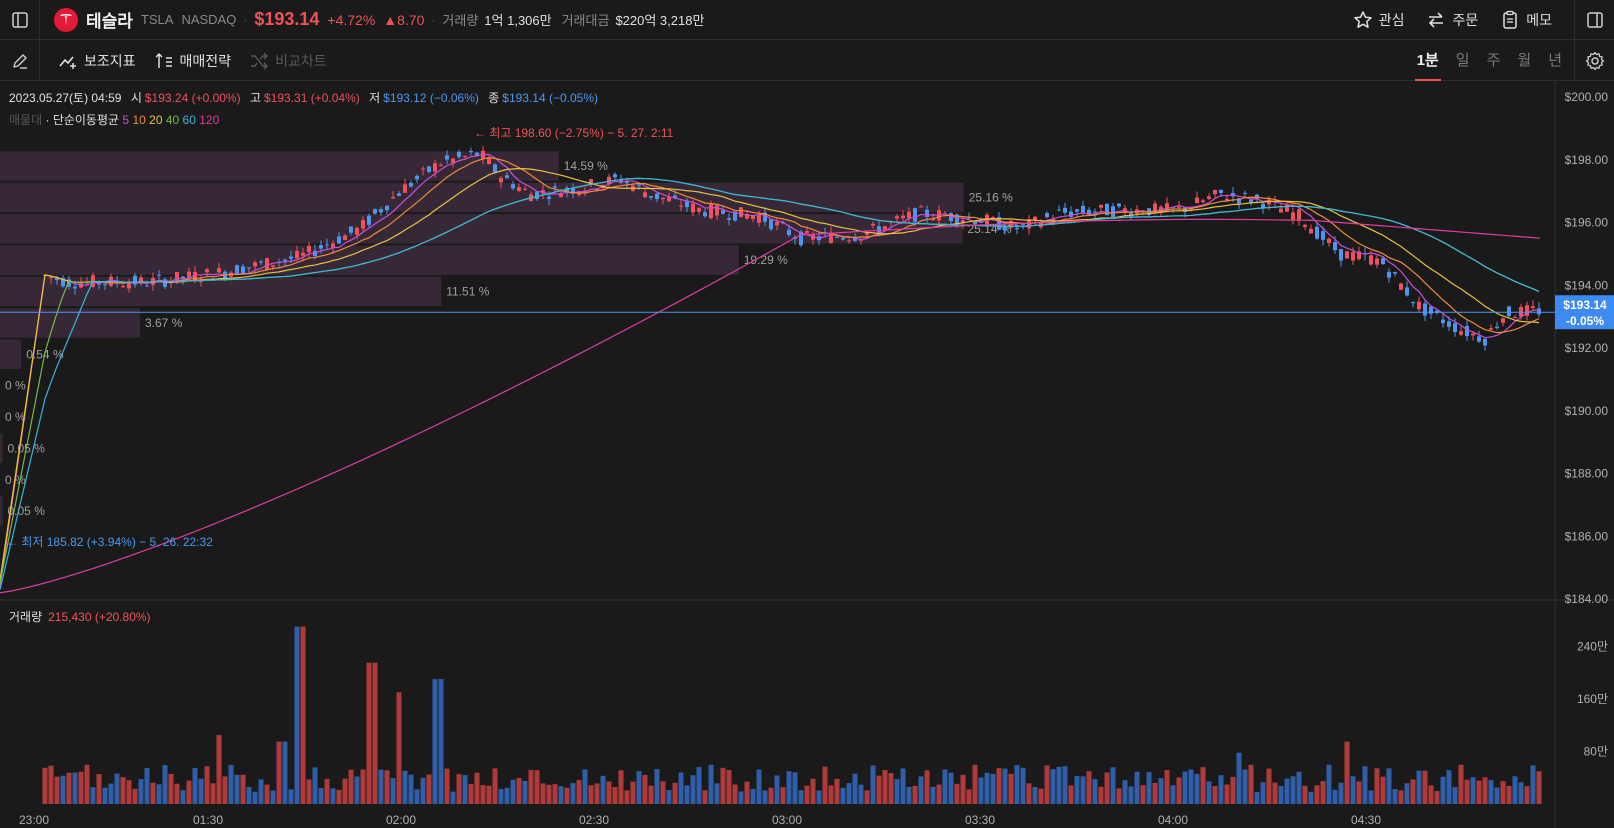 The height and width of the screenshot is (828, 1614). What do you see at coordinates (1594, 20) in the screenshot?
I see `right-panel-toggle-icon` at bounding box center [1594, 20].